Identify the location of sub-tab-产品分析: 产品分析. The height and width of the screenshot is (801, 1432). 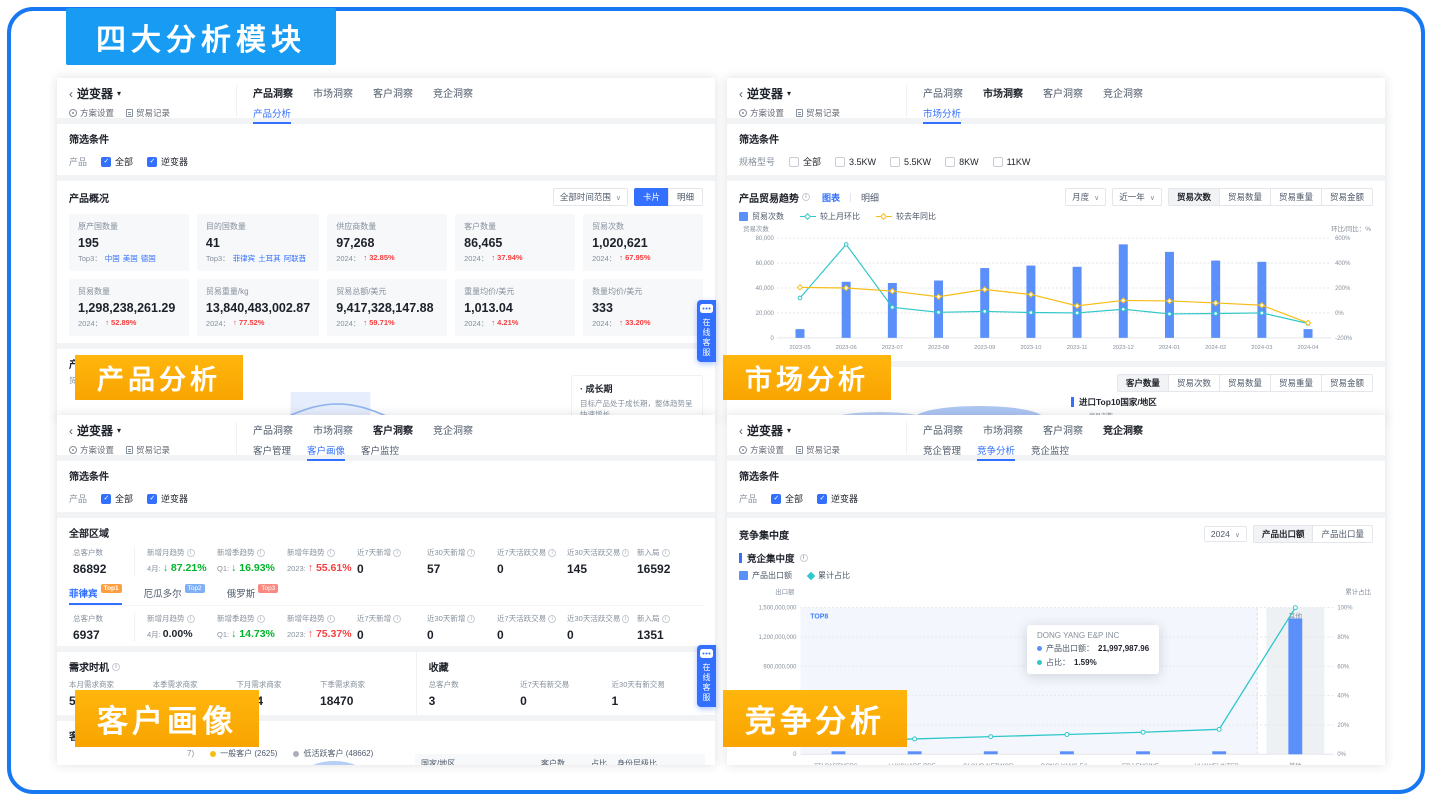
(272, 115).